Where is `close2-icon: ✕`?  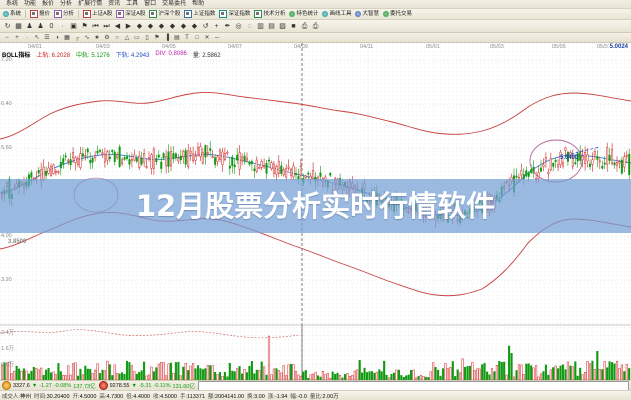
close2-icon: ✕ is located at coordinates (207, 38).